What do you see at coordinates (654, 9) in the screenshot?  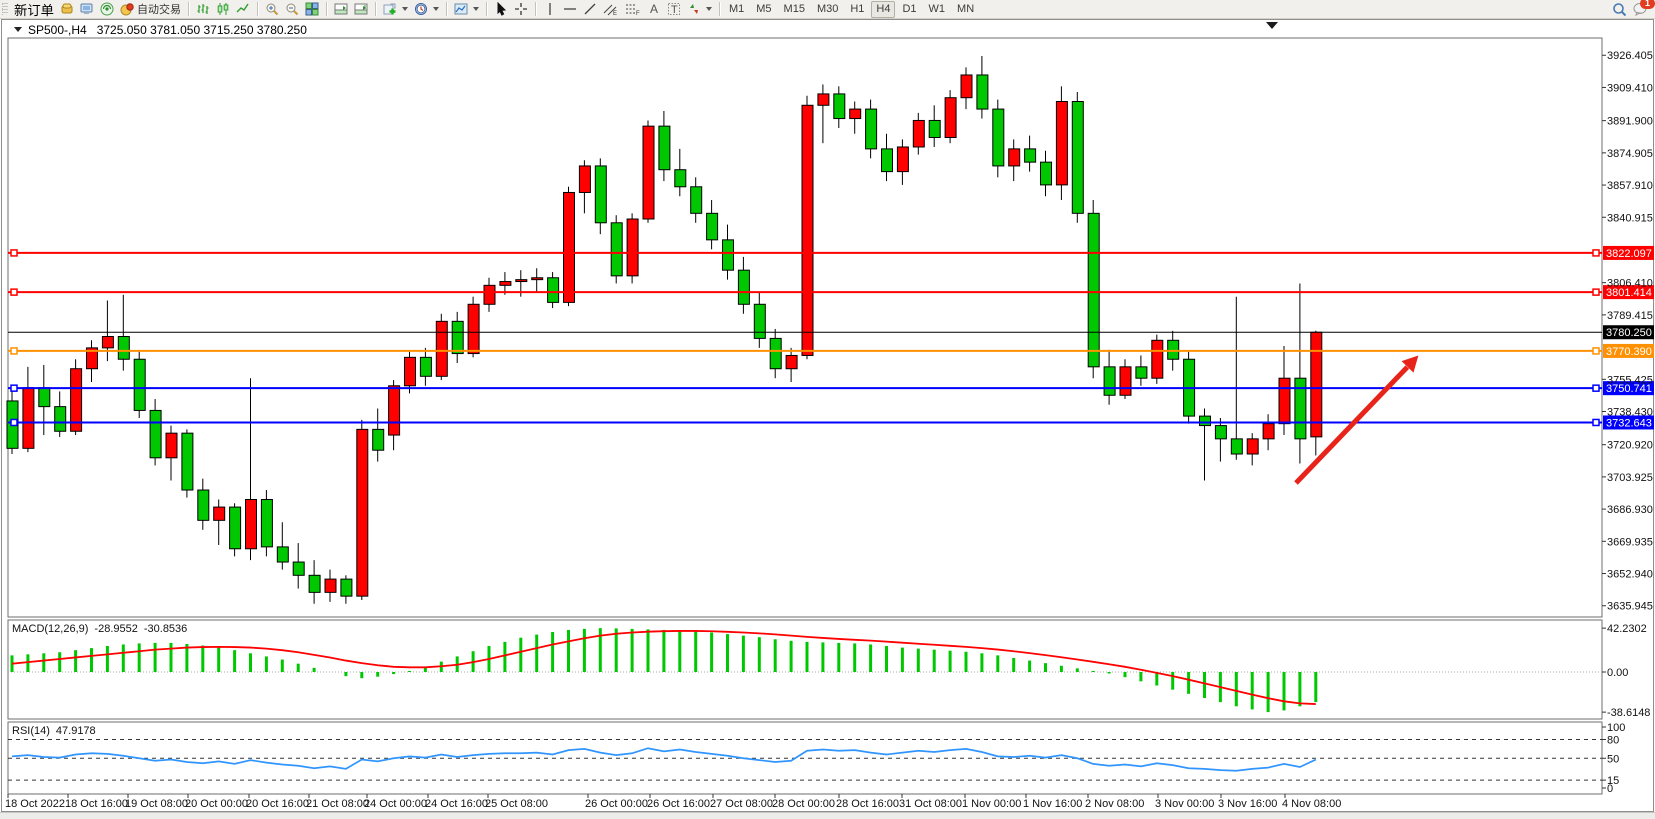 I see `text-tool-icon: A` at bounding box center [654, 9].